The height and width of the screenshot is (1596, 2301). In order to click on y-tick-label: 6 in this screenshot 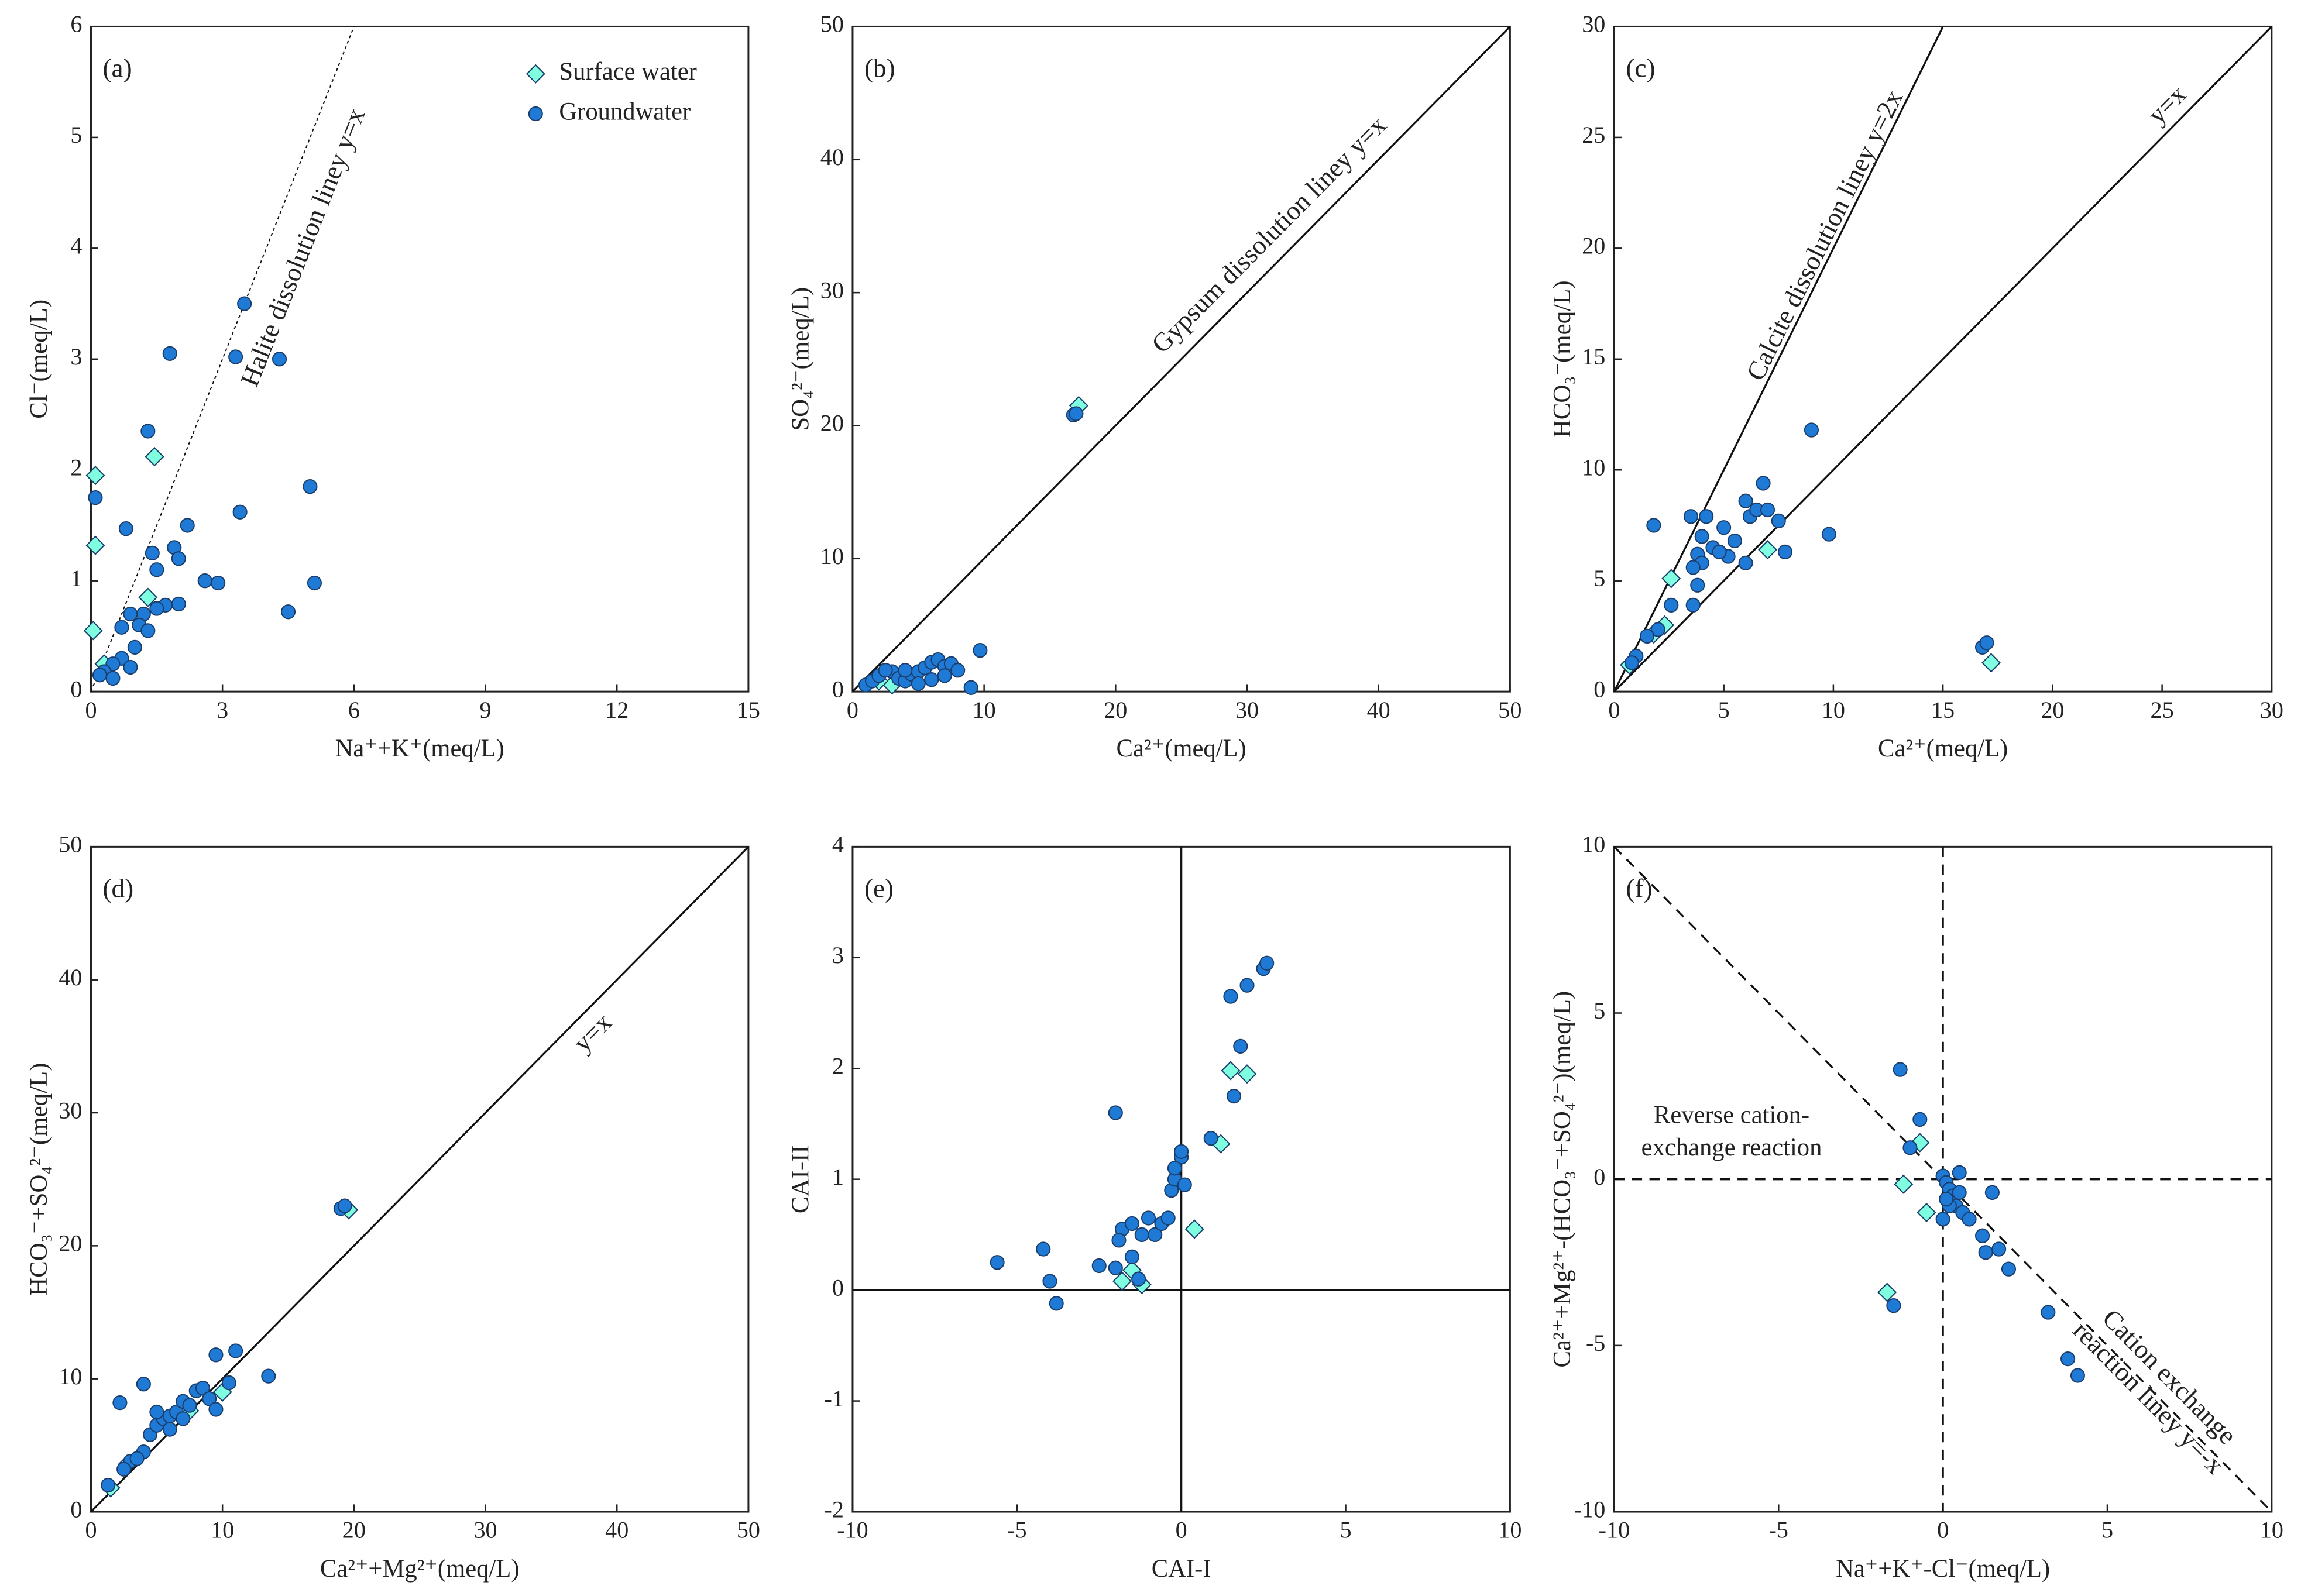, I will do `click(76, 24)`.